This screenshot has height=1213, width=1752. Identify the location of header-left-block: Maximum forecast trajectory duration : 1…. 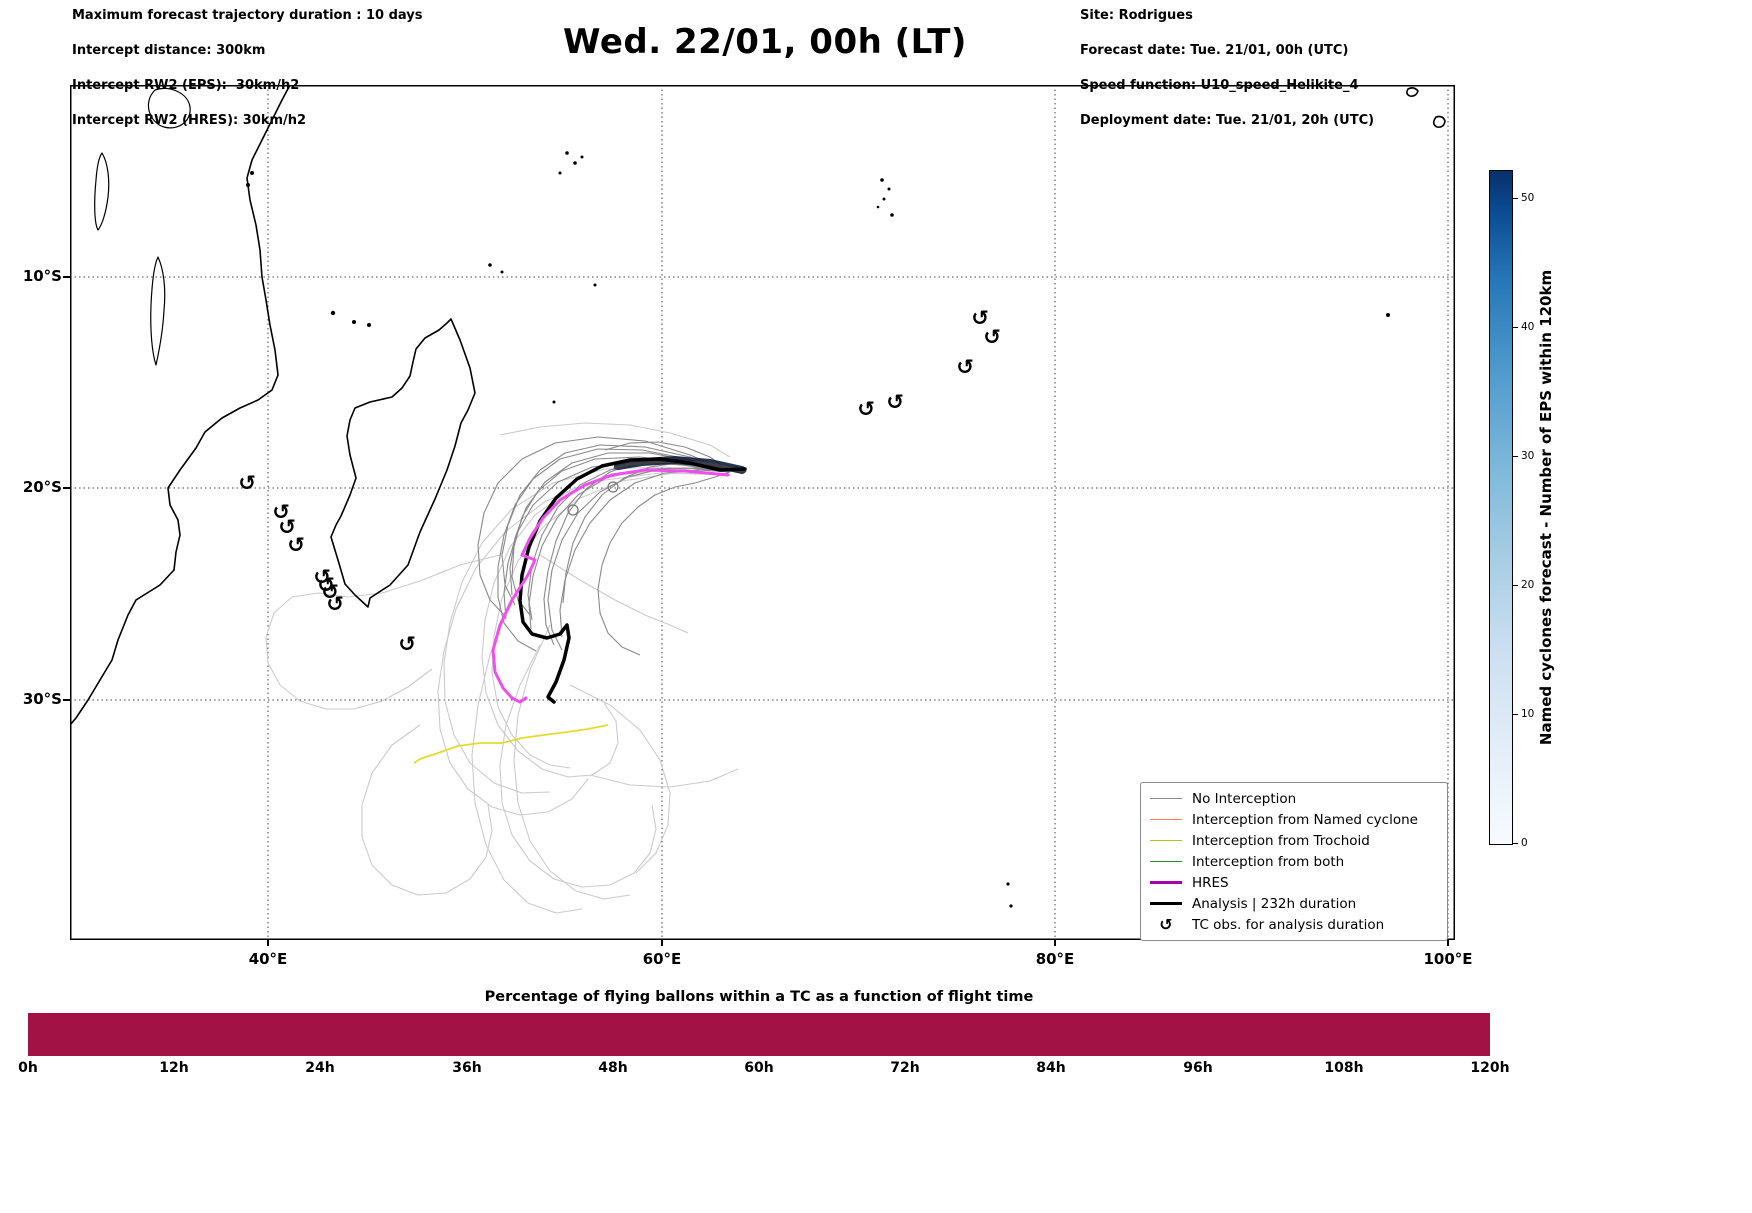
(247, 68).